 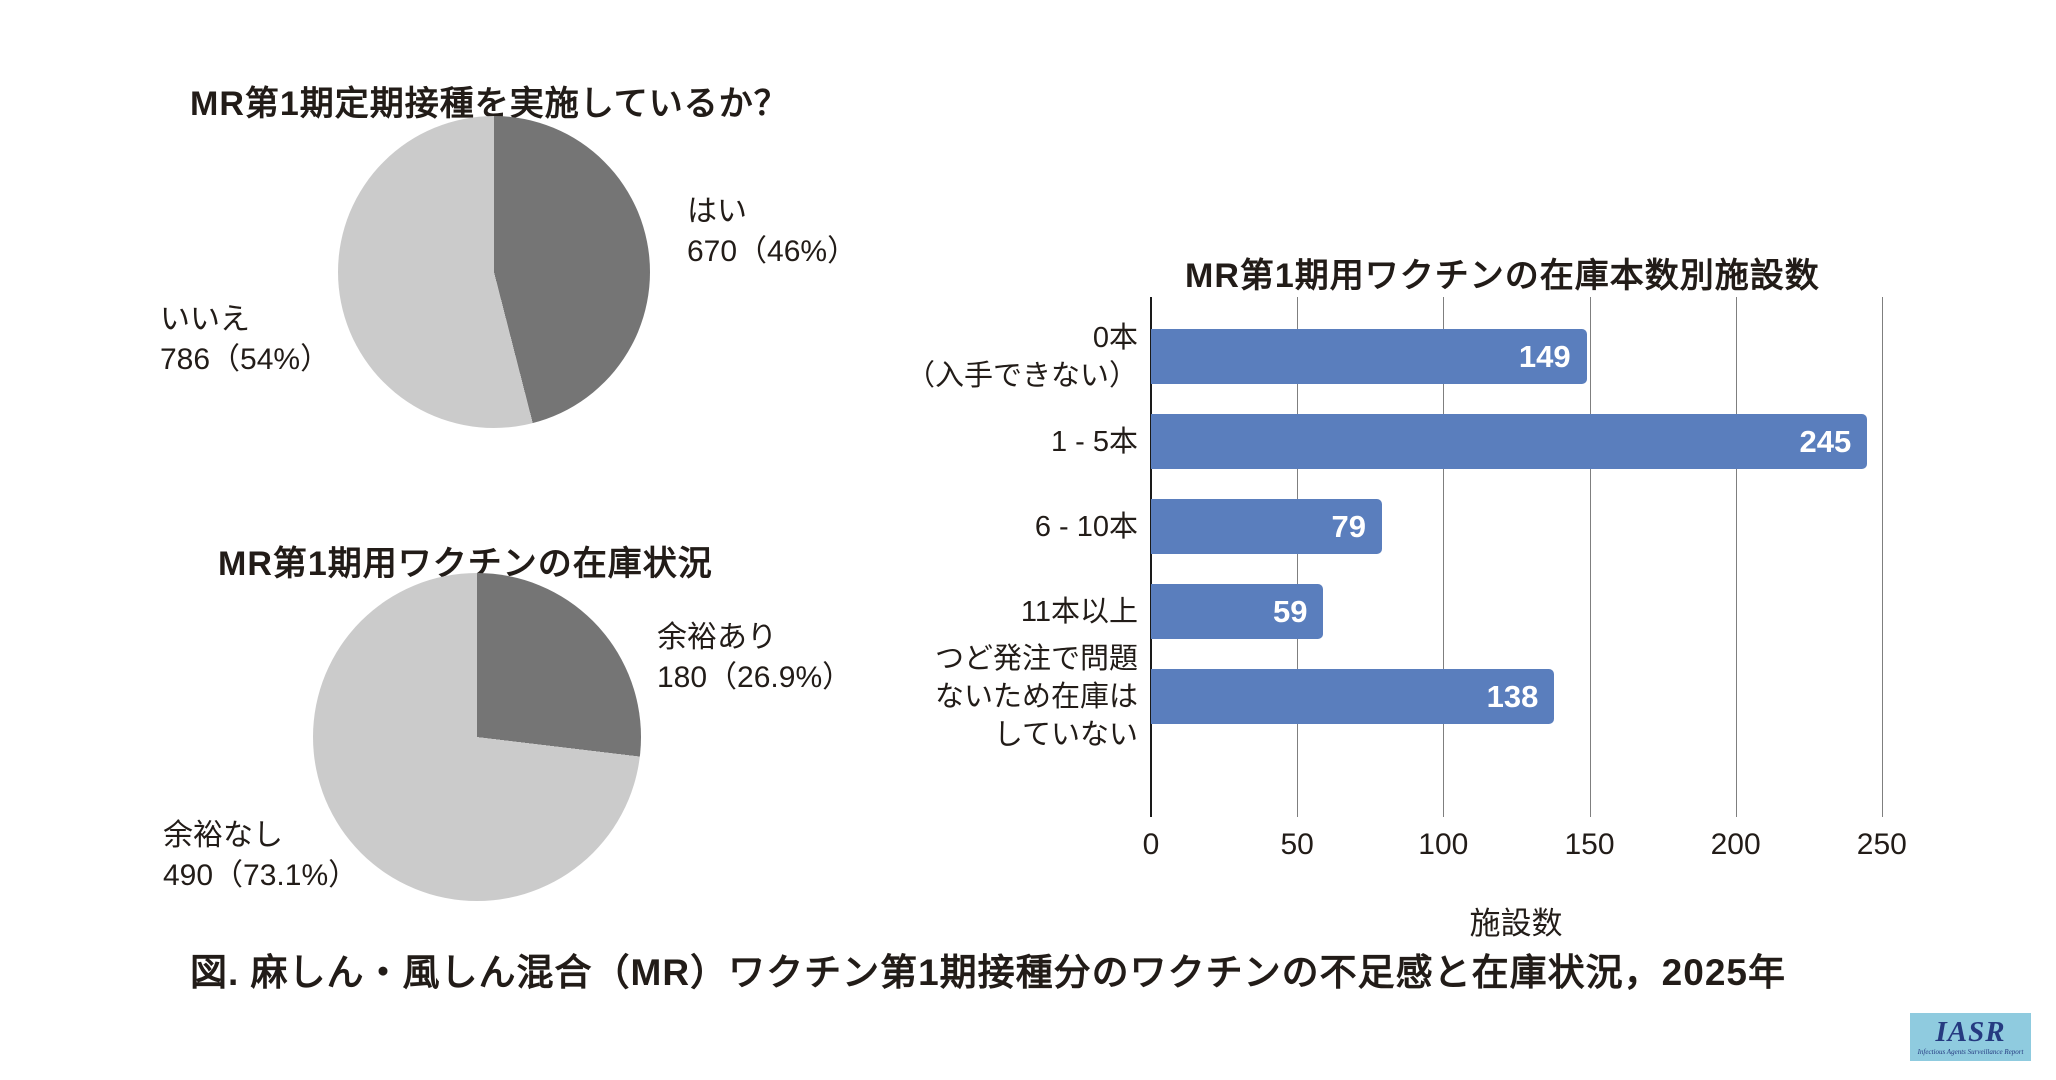 What do you see at coordinates (1512, 696) in the screenshot?
I see `bar-value-label-4: 138` at bounding box center [1512, 696].